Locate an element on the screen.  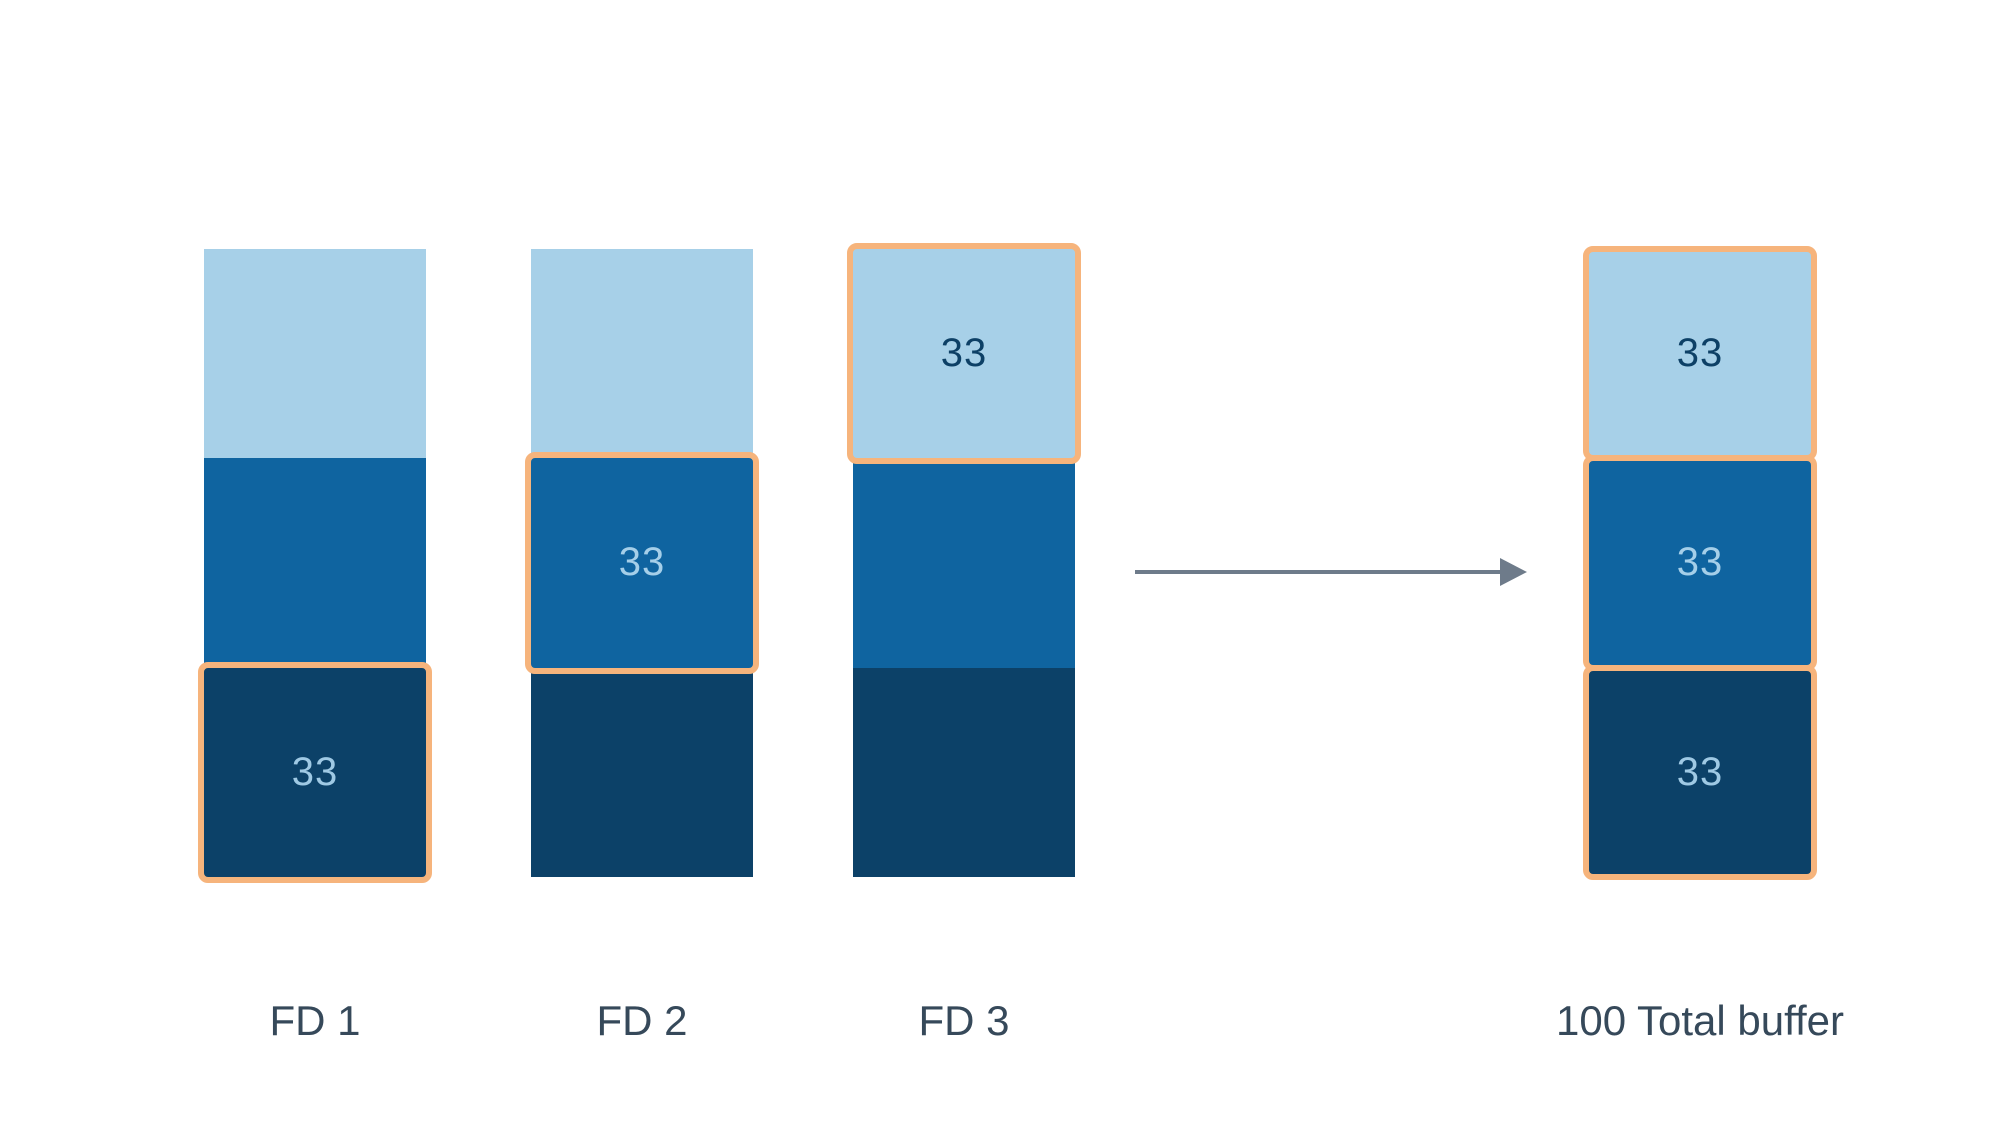
fd1-bottom-segment-highlighted: 33 is located at coordinates (315, 772).